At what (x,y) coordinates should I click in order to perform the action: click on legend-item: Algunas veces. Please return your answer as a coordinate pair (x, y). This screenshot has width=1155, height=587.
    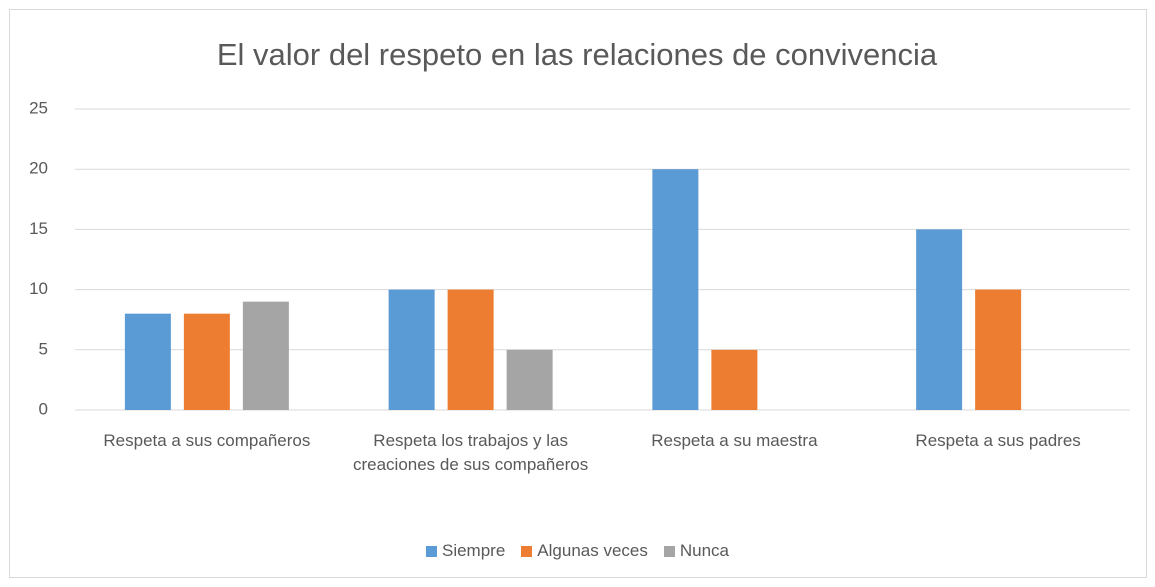
    Looking at the image, I should click on (584, 551).